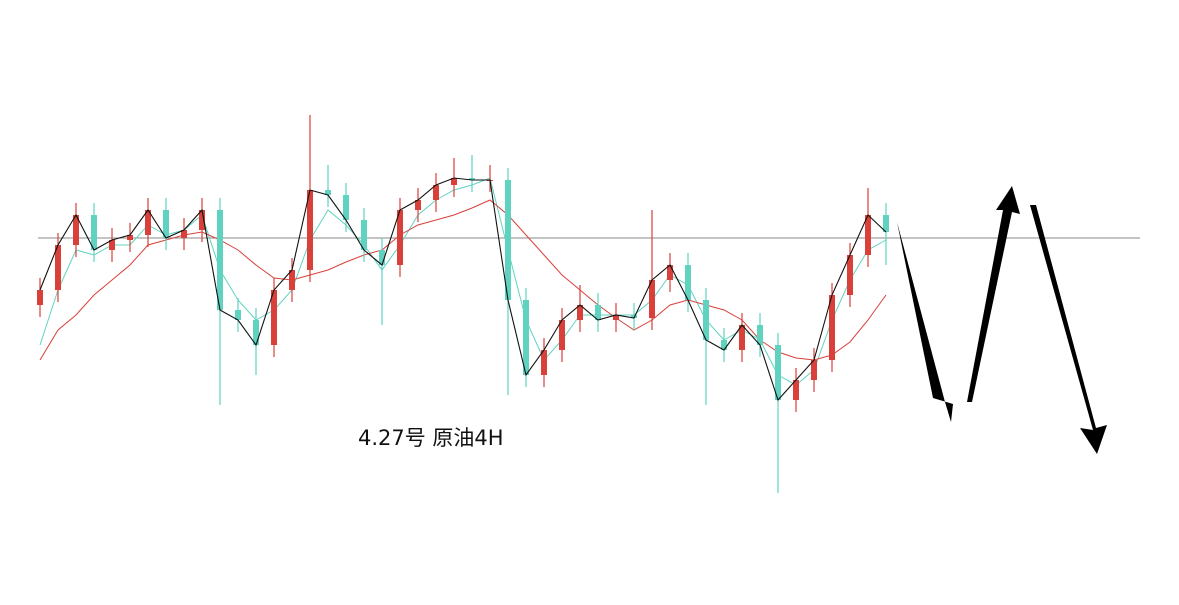  What do you see at coordinates (993, 294) in the screenshot?
I see `arrow-up` at bounding box center [993, 294].